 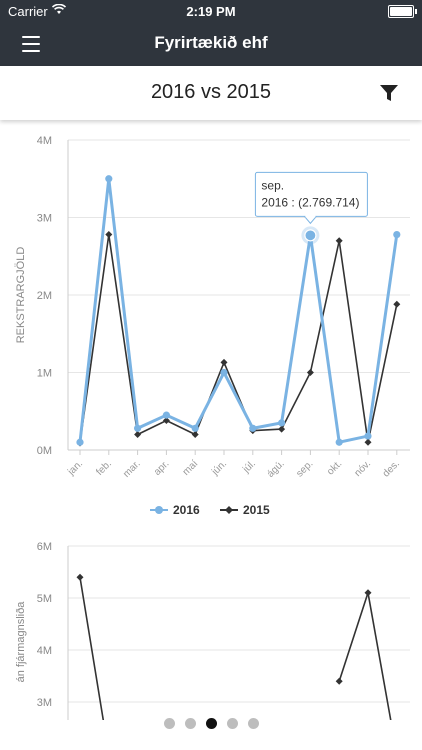 I want to click on nav-bar: Fyrirtækið ehf, so click(x=211, y=44).